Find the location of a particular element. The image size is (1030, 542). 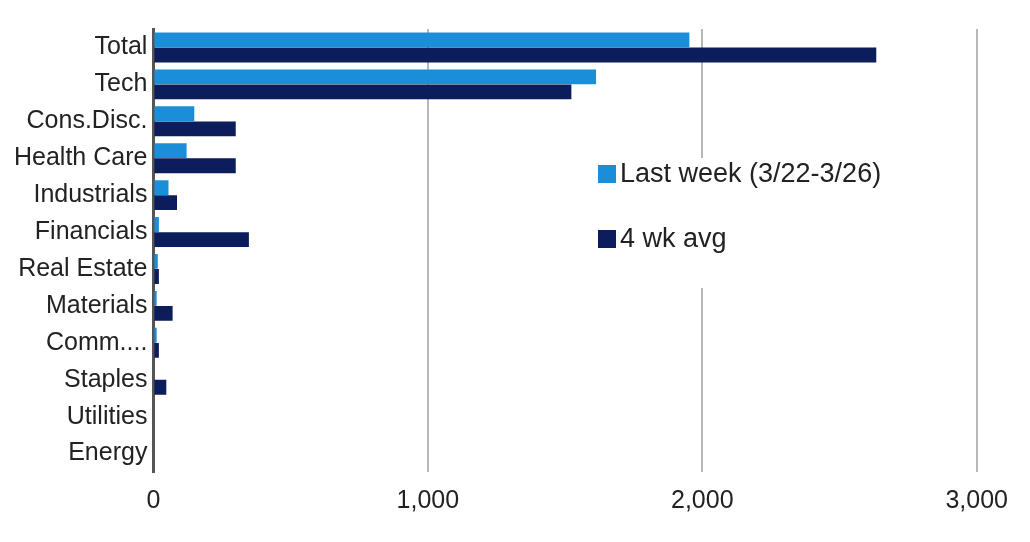

y-tick-label: Staples is located at coordinates (106, 377).